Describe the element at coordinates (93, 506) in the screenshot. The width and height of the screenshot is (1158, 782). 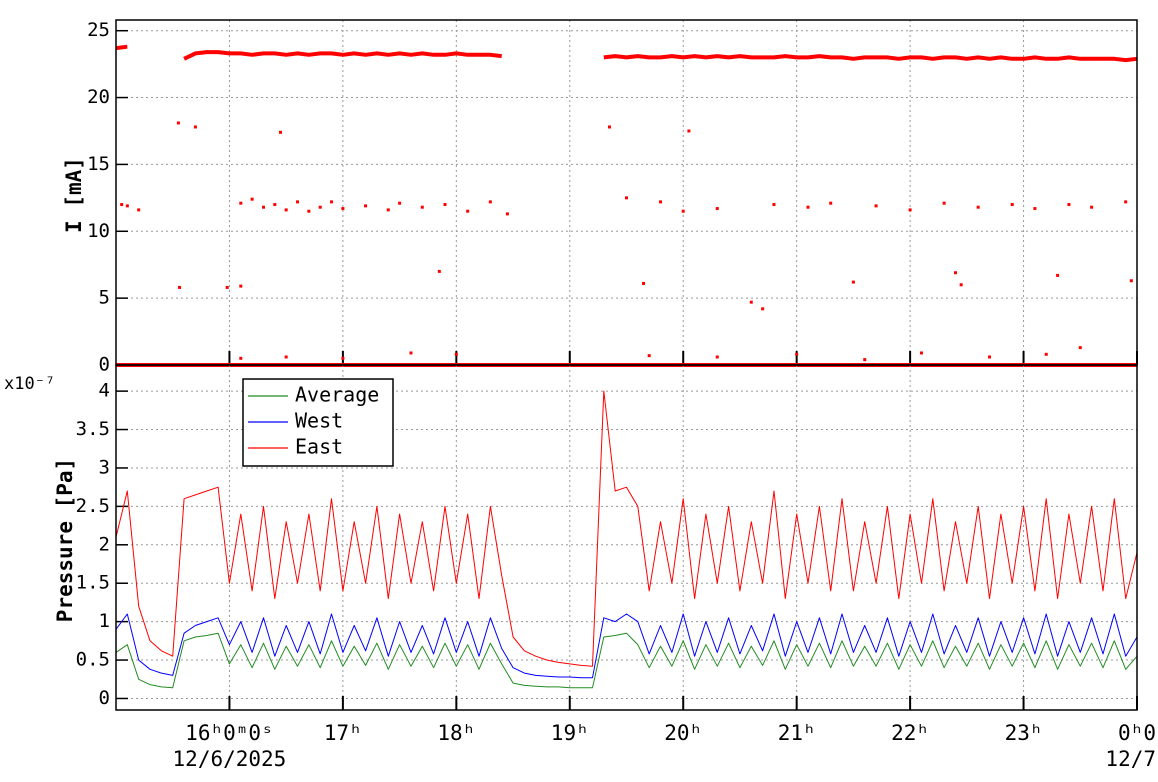
I see `y-tick-label: 2.5` at that location.